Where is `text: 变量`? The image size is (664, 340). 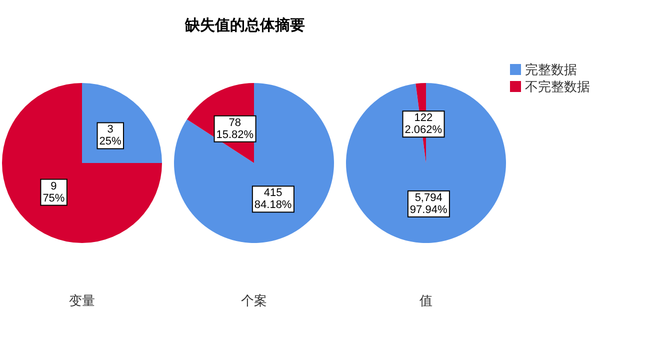 text: 变量 is located at coordinates (82, 300).